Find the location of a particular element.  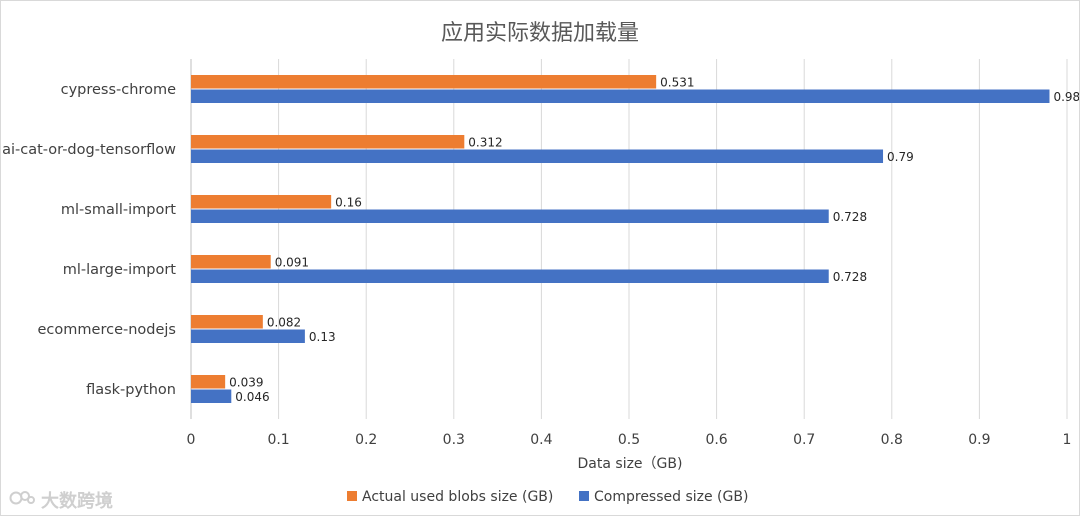

data-label: 0.082 is located at coordinates (284, 322).